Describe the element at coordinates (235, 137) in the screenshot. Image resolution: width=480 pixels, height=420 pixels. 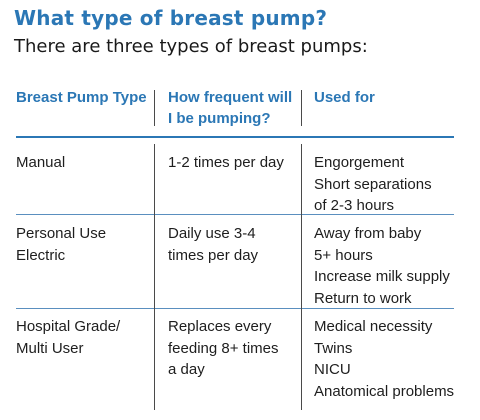
I see `header-rule` at that location.